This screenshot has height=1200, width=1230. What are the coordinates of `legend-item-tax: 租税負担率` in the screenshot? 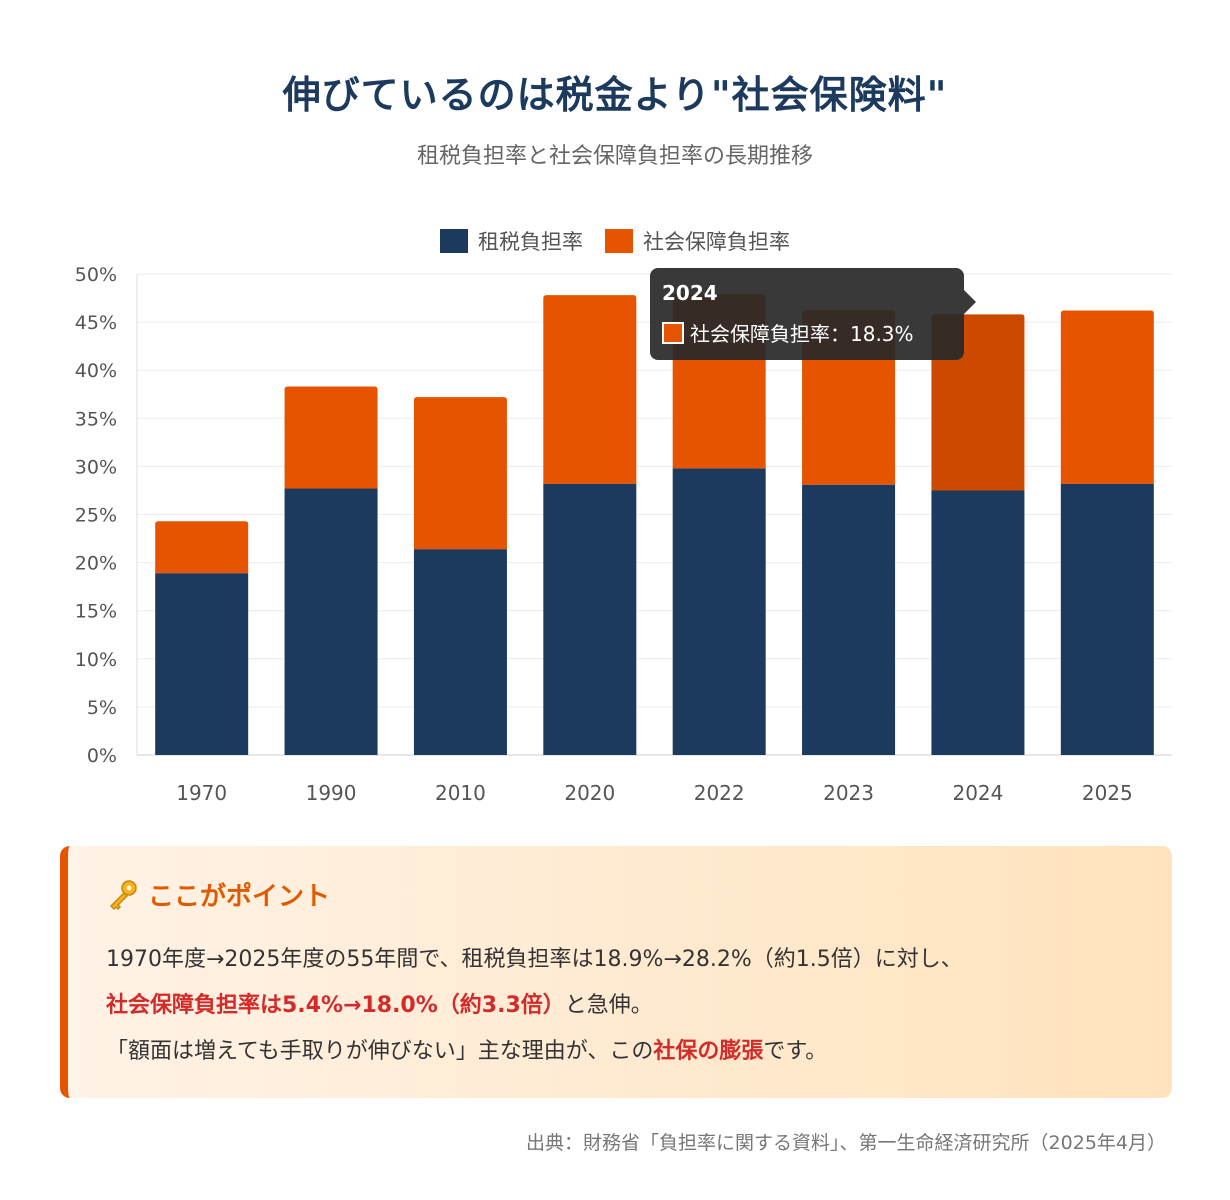 It's located at (511, 241).